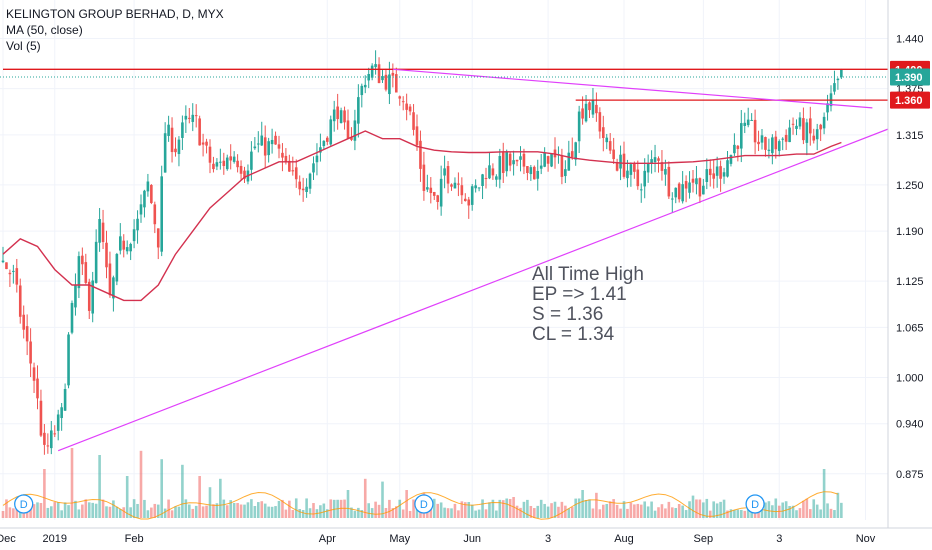 The width and height of the screenshot is (932, 550). Describe the element at coordinates (23, 46) in the screenshot. I see `volume-legend: Vol (5)` at that location.